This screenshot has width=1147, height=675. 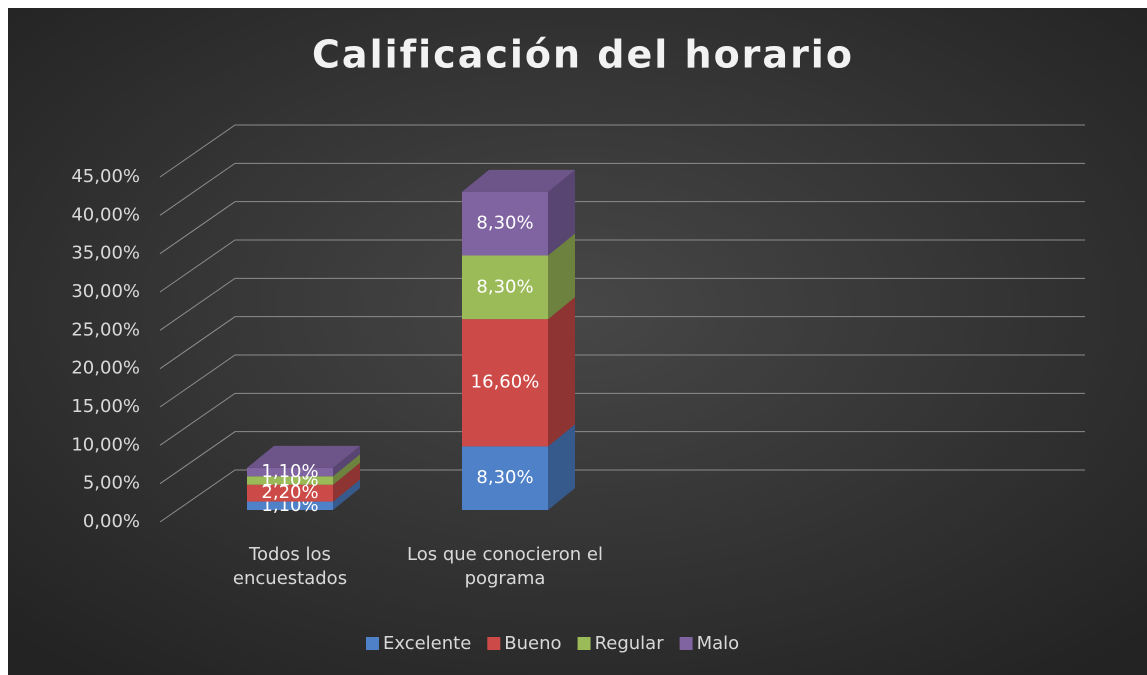 I want to click on x-tick-label: Los que conocieron el pograma, so click(x=505, y=566).